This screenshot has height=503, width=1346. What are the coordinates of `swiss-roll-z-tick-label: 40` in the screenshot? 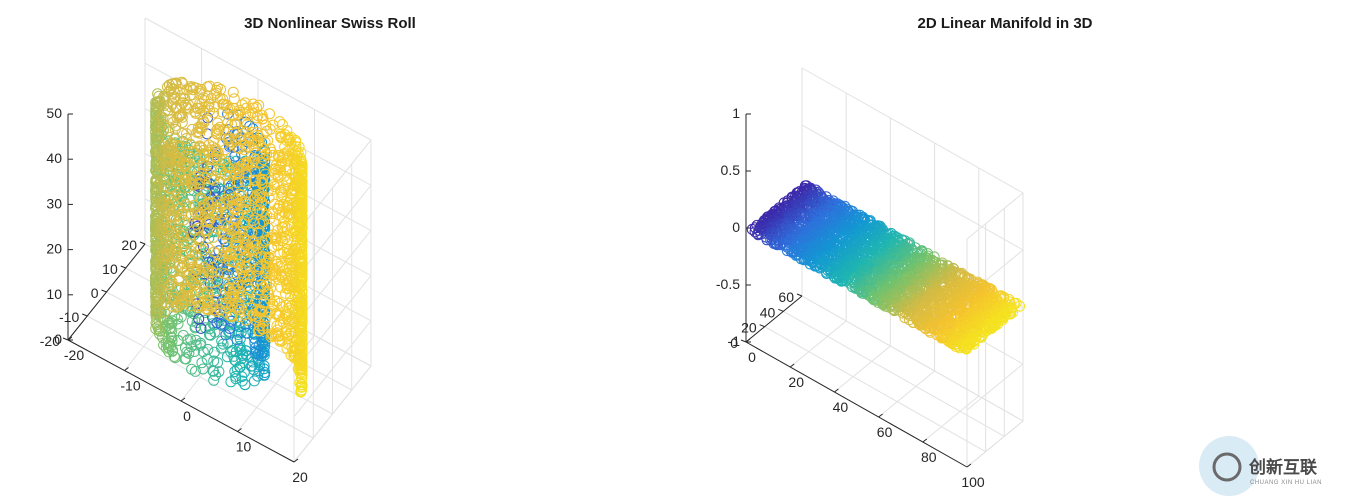 It's located at (54, 158).